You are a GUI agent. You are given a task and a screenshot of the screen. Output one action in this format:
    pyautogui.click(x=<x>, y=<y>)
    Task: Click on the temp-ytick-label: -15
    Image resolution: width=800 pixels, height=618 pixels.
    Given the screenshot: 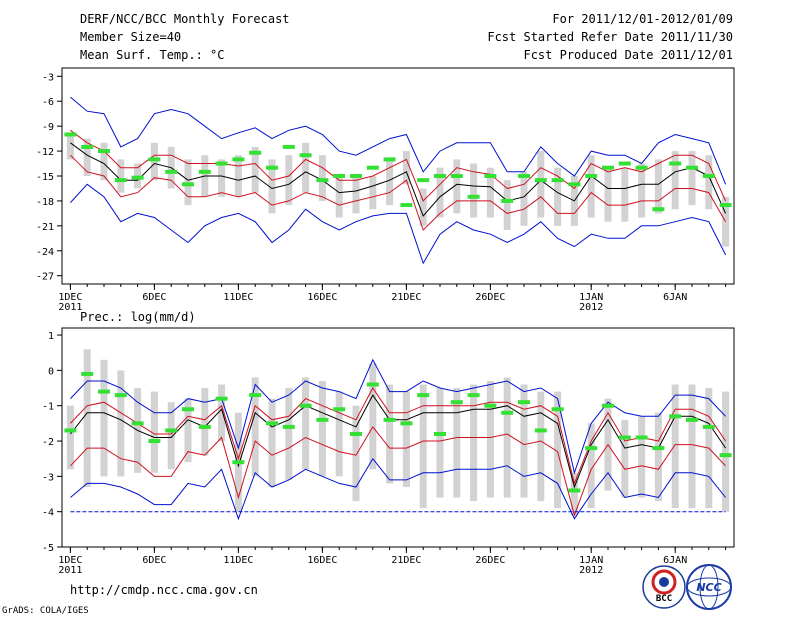 What is the action you would take?
    pyautogui.click(x=45, y=177)
    